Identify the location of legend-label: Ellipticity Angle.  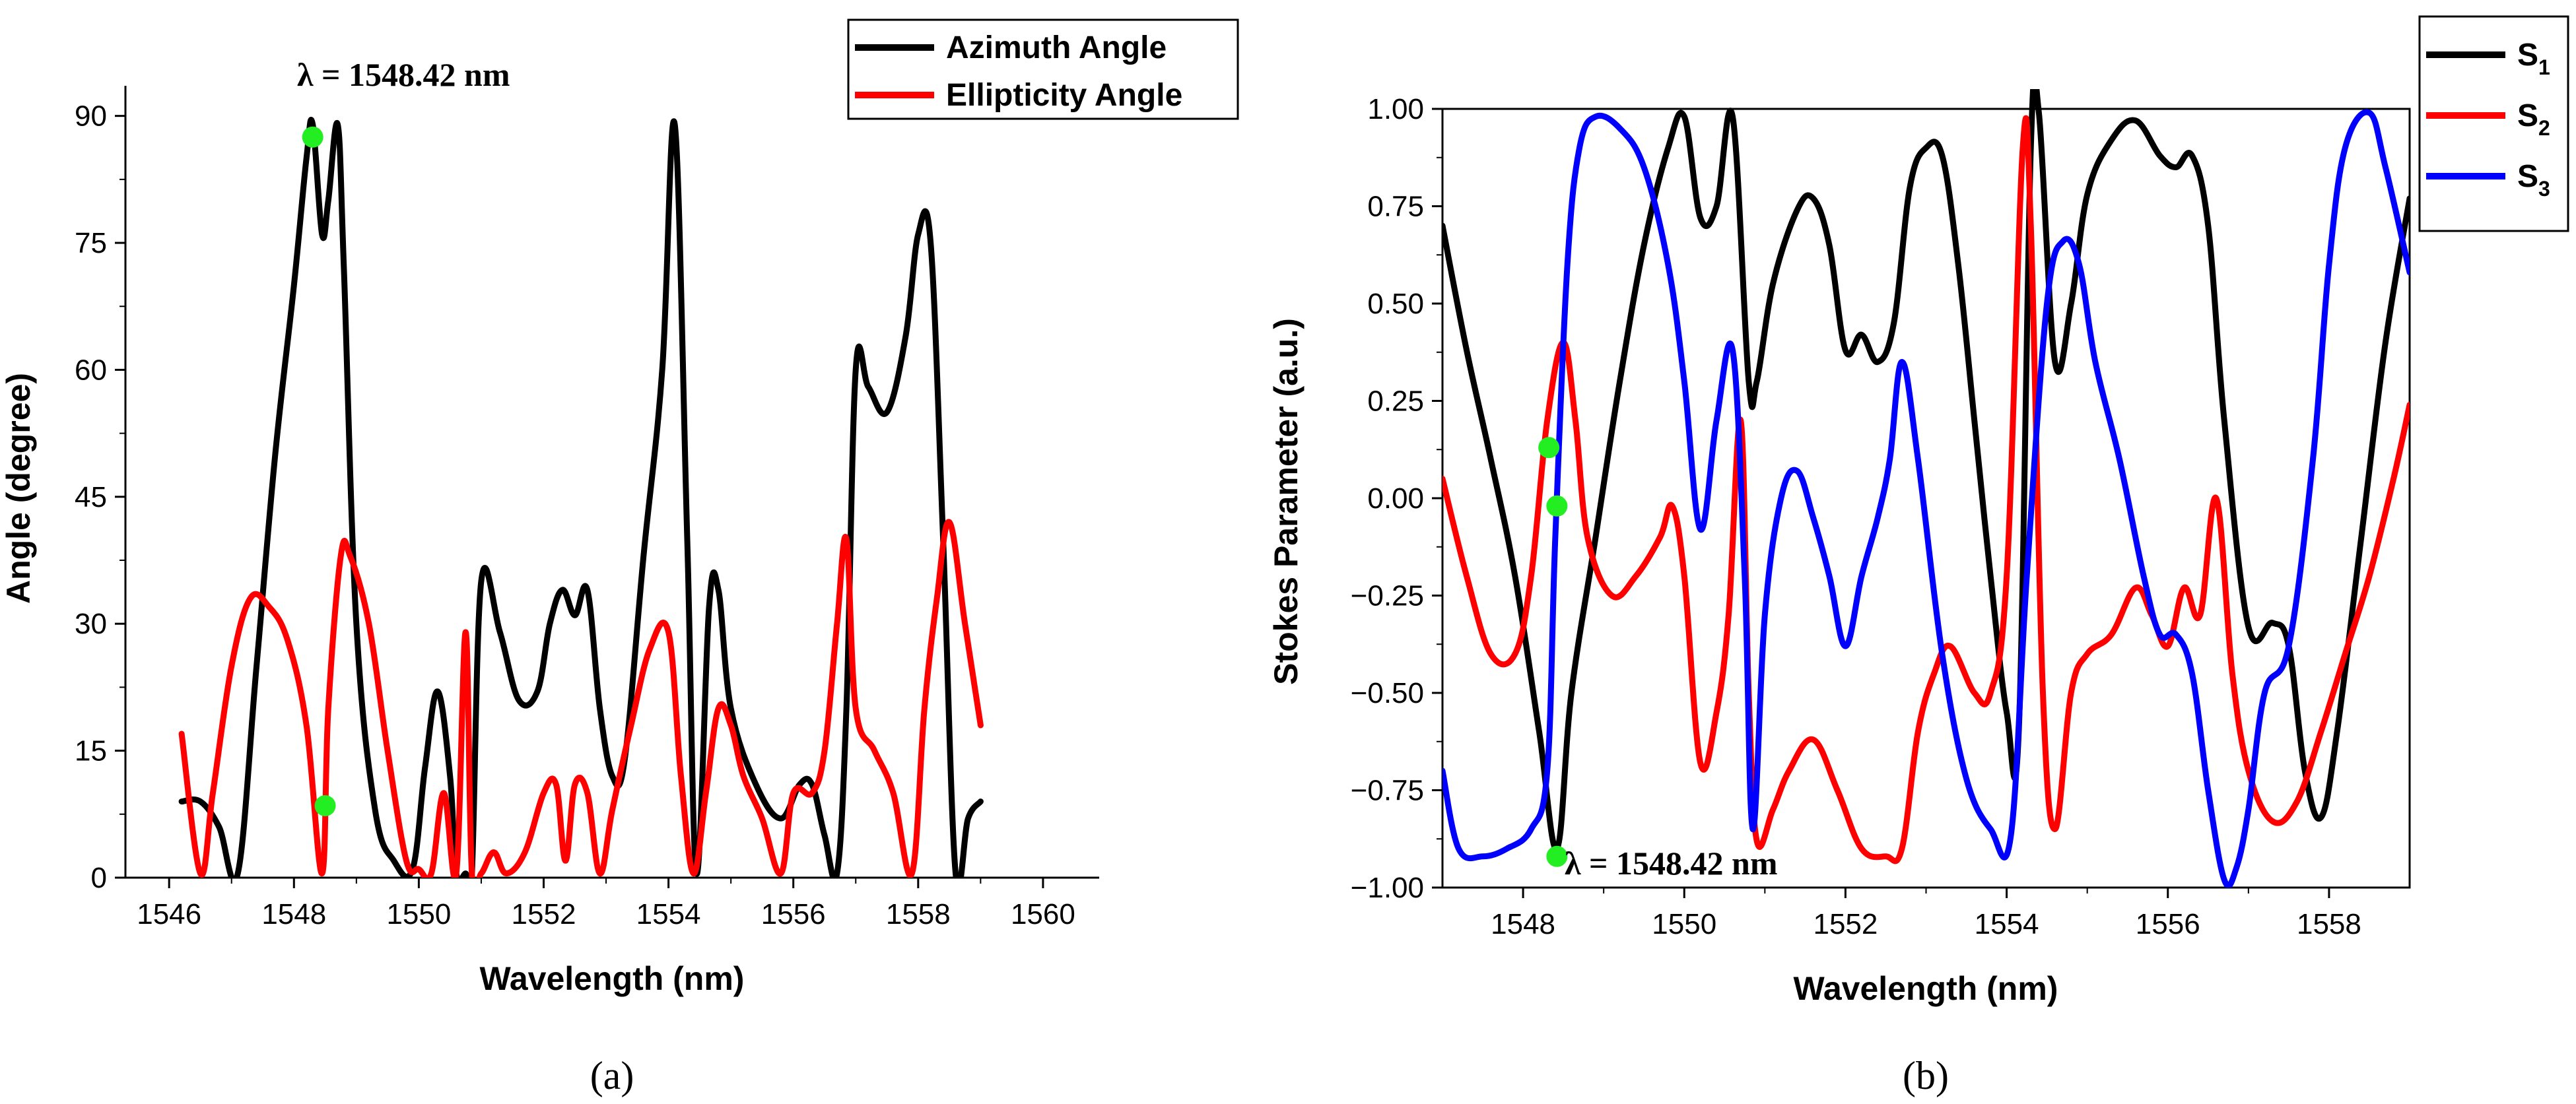
(1064, 96).